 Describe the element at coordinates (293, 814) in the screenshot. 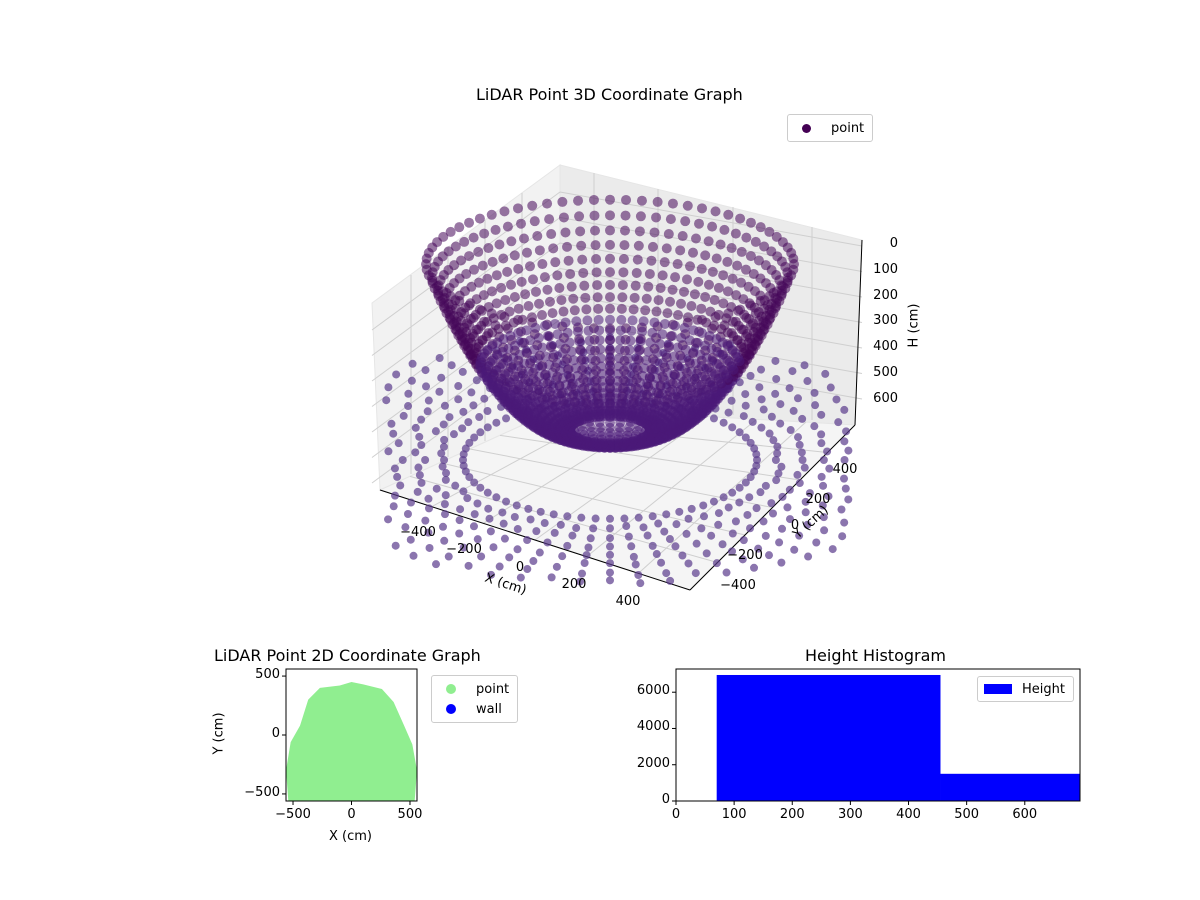

I see `x-tick-2d: −500` at that location.